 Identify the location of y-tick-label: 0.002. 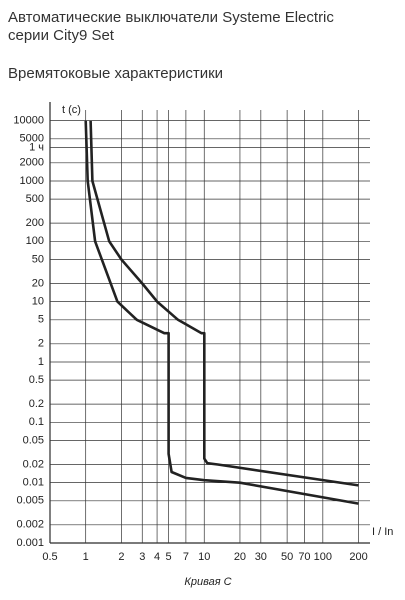
(30, 525).